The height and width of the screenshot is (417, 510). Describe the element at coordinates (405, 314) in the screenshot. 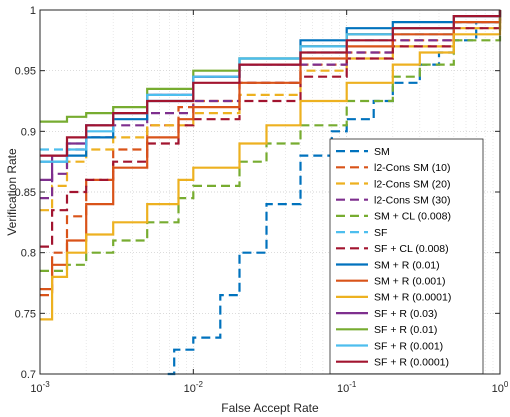

I see `legend-label-10: SF + R (0.03)` at that location.